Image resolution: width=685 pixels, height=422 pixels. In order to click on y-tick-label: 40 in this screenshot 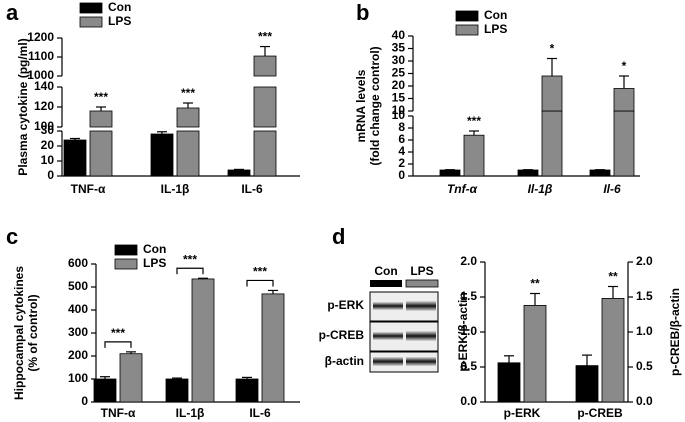, I will do `click(399, 35)`.